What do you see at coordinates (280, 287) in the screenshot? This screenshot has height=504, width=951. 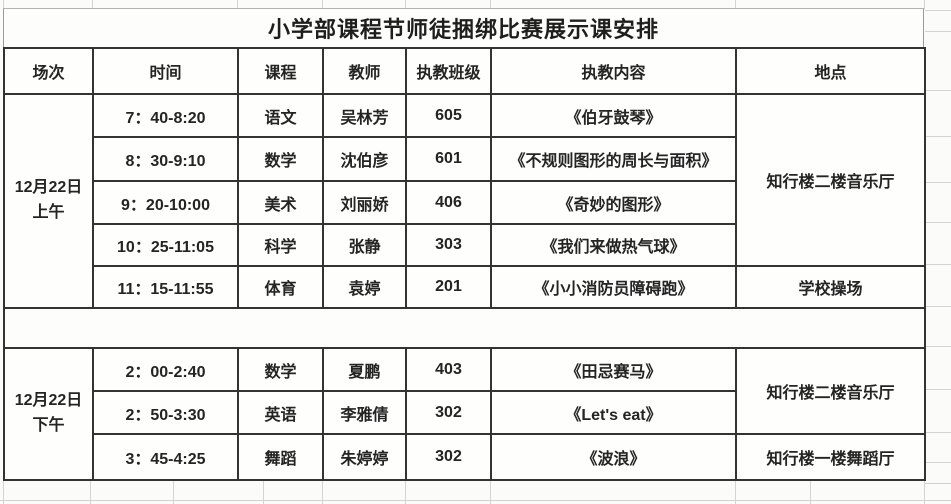 I see `cell-subject: 体育` at bounding box center [280, 287].